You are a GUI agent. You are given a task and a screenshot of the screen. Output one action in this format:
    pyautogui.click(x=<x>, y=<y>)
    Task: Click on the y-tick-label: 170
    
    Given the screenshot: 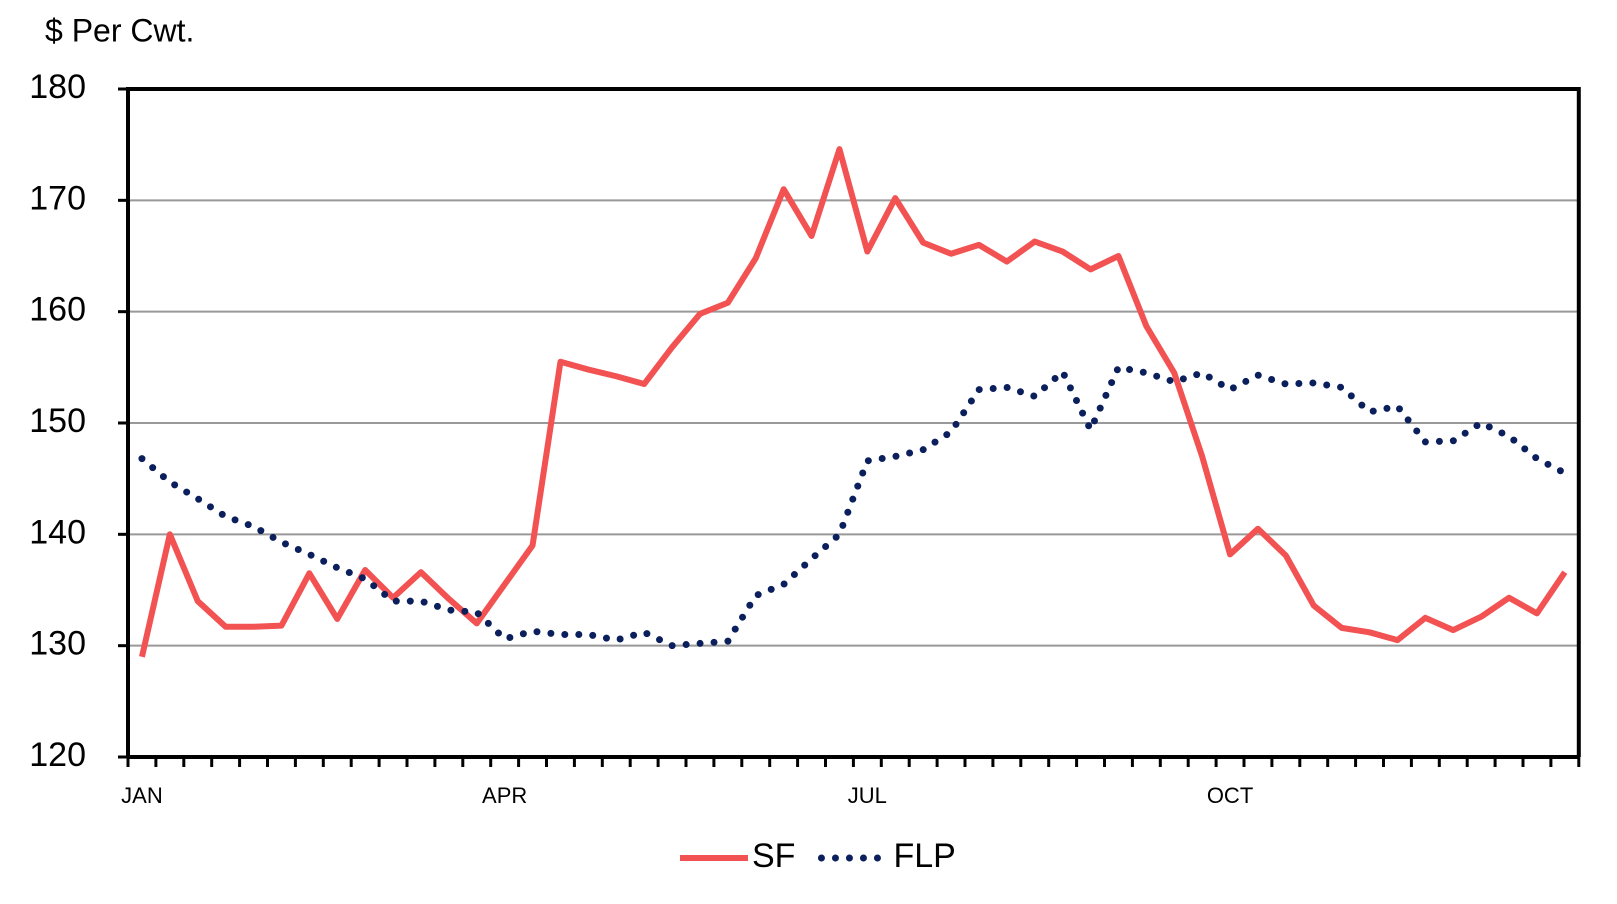 What is the action you would take?
    pyautogui.click(x=57, y=198)
    